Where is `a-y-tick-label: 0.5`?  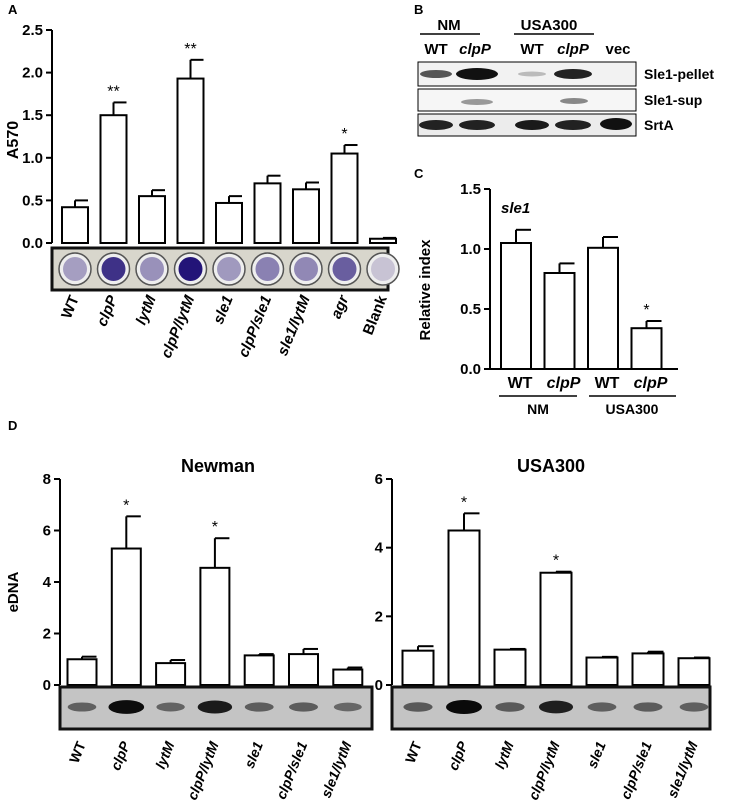
a-y-tick-label: 0.5 is located at coordinates (32, 200).